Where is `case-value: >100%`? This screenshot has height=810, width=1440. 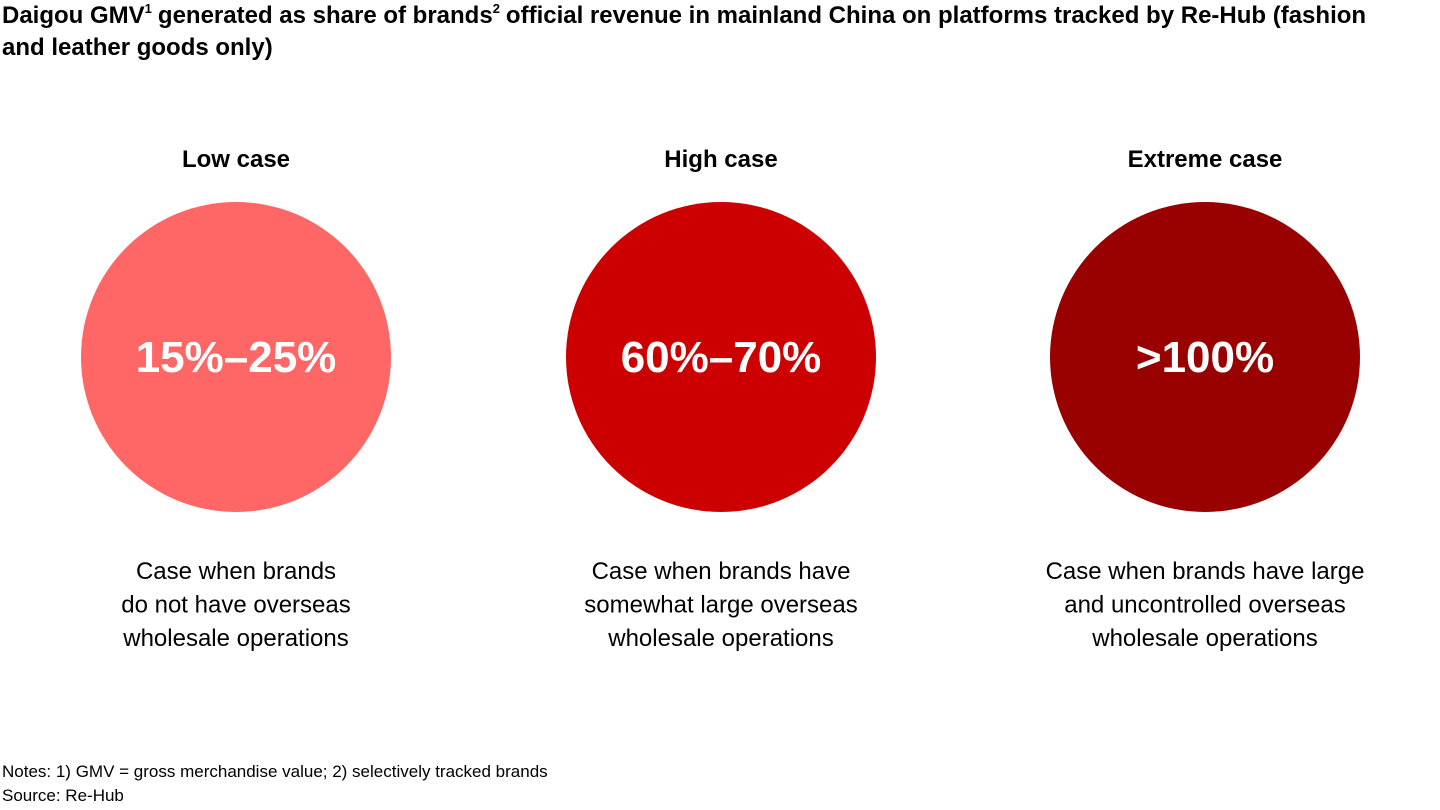
case-value: >100% is located at coordinates (1205, 357).